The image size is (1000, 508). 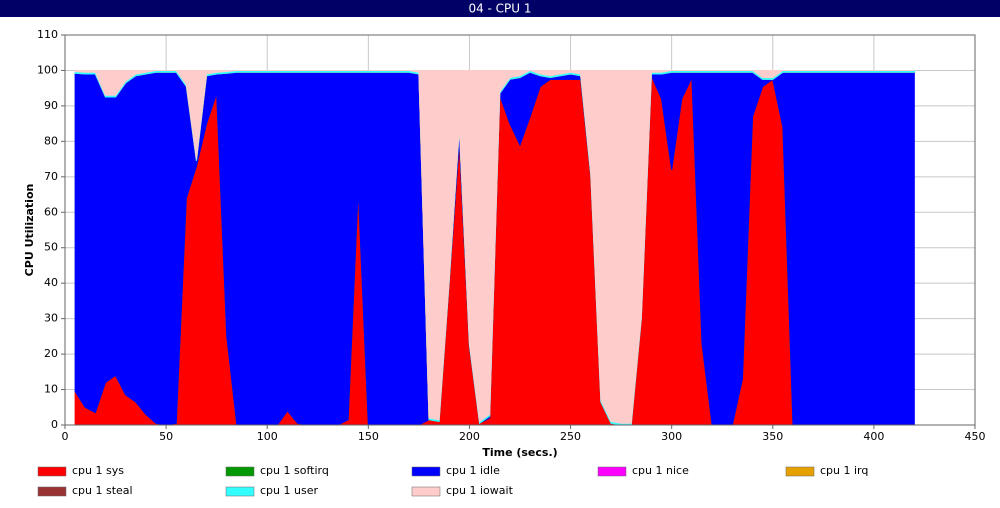 What do you see at coordinates (51, 318) in the screenshot?
I see `y-tick-label: 30` at bounding box center [51, 318].